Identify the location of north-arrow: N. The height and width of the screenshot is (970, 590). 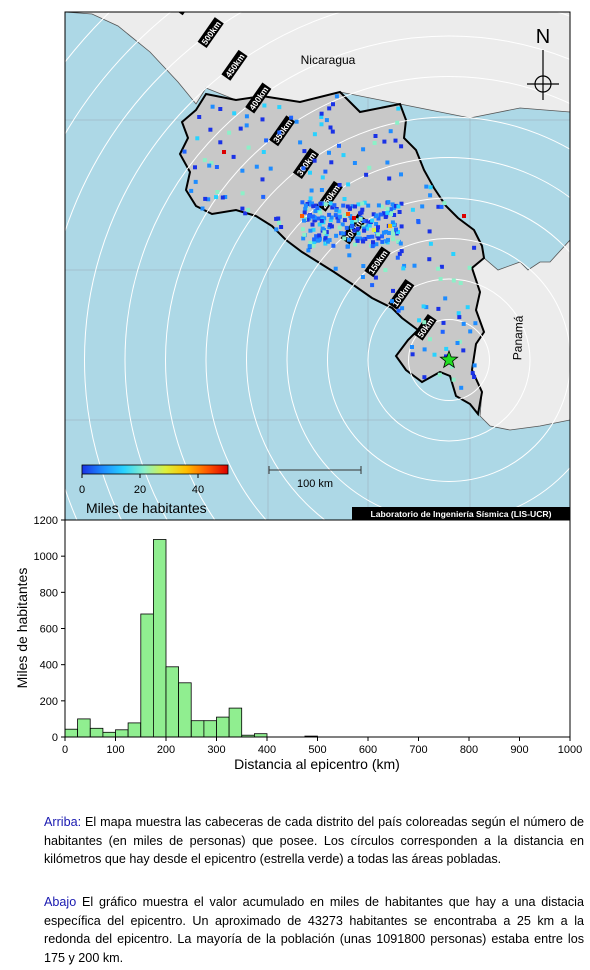
(543, 63).